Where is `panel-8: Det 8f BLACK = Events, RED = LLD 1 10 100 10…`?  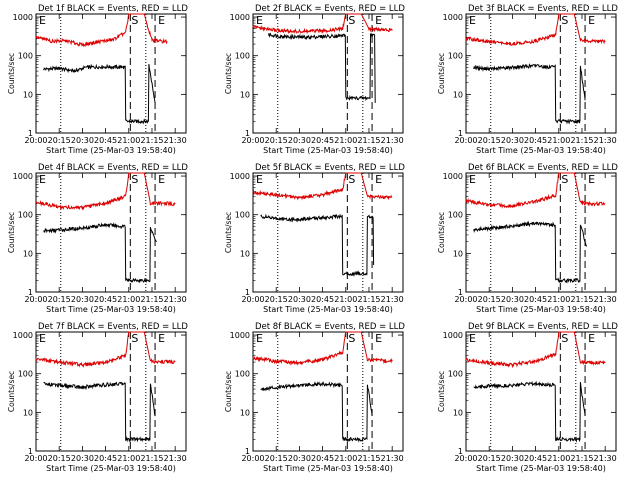 panel-8: Det 8f BLACK = Events, RED = LLD 1 10 100 10… is located at coordinates (314, 397).